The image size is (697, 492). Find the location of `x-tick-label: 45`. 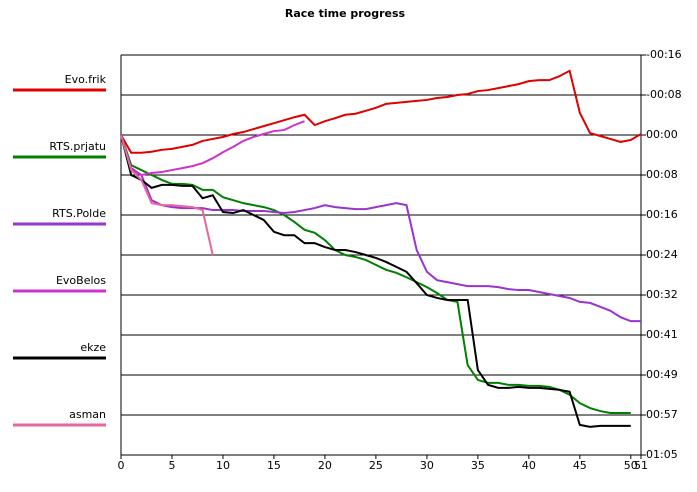

x-tick-label: 45 is located at coordinates (580, 465).